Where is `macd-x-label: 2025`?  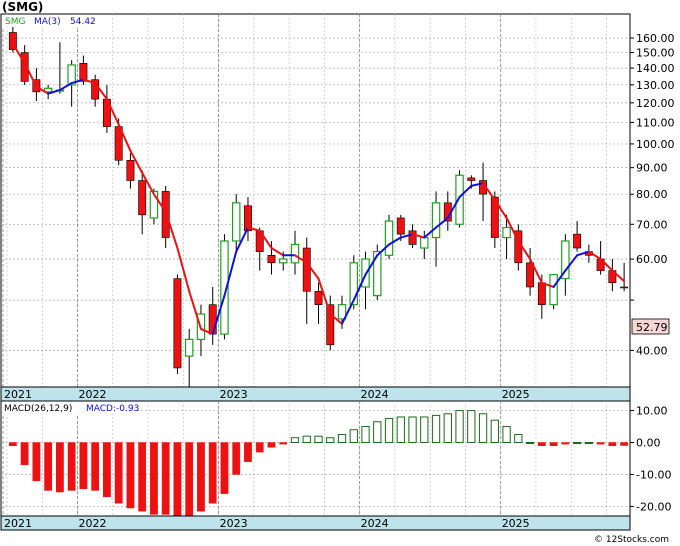 macd-x-label: 2025 is located at coordinates (516, 523).